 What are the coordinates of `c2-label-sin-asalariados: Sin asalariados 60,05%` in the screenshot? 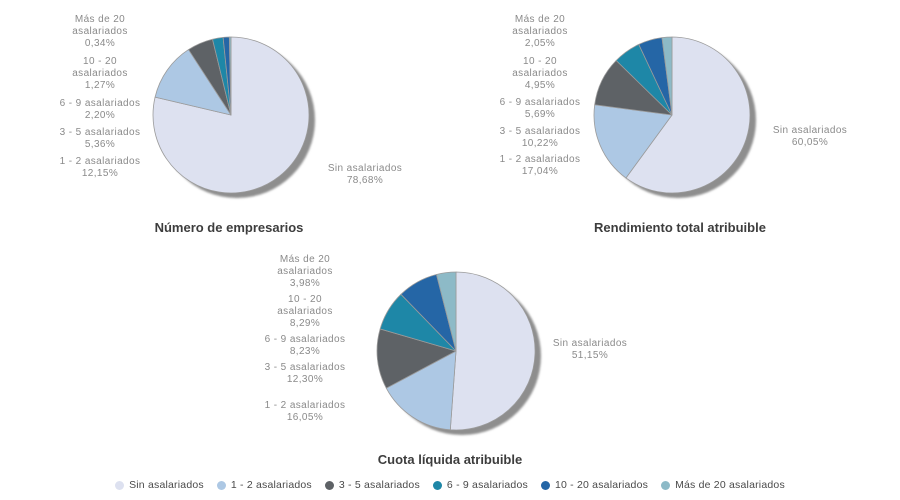 It's located at (810, 137).